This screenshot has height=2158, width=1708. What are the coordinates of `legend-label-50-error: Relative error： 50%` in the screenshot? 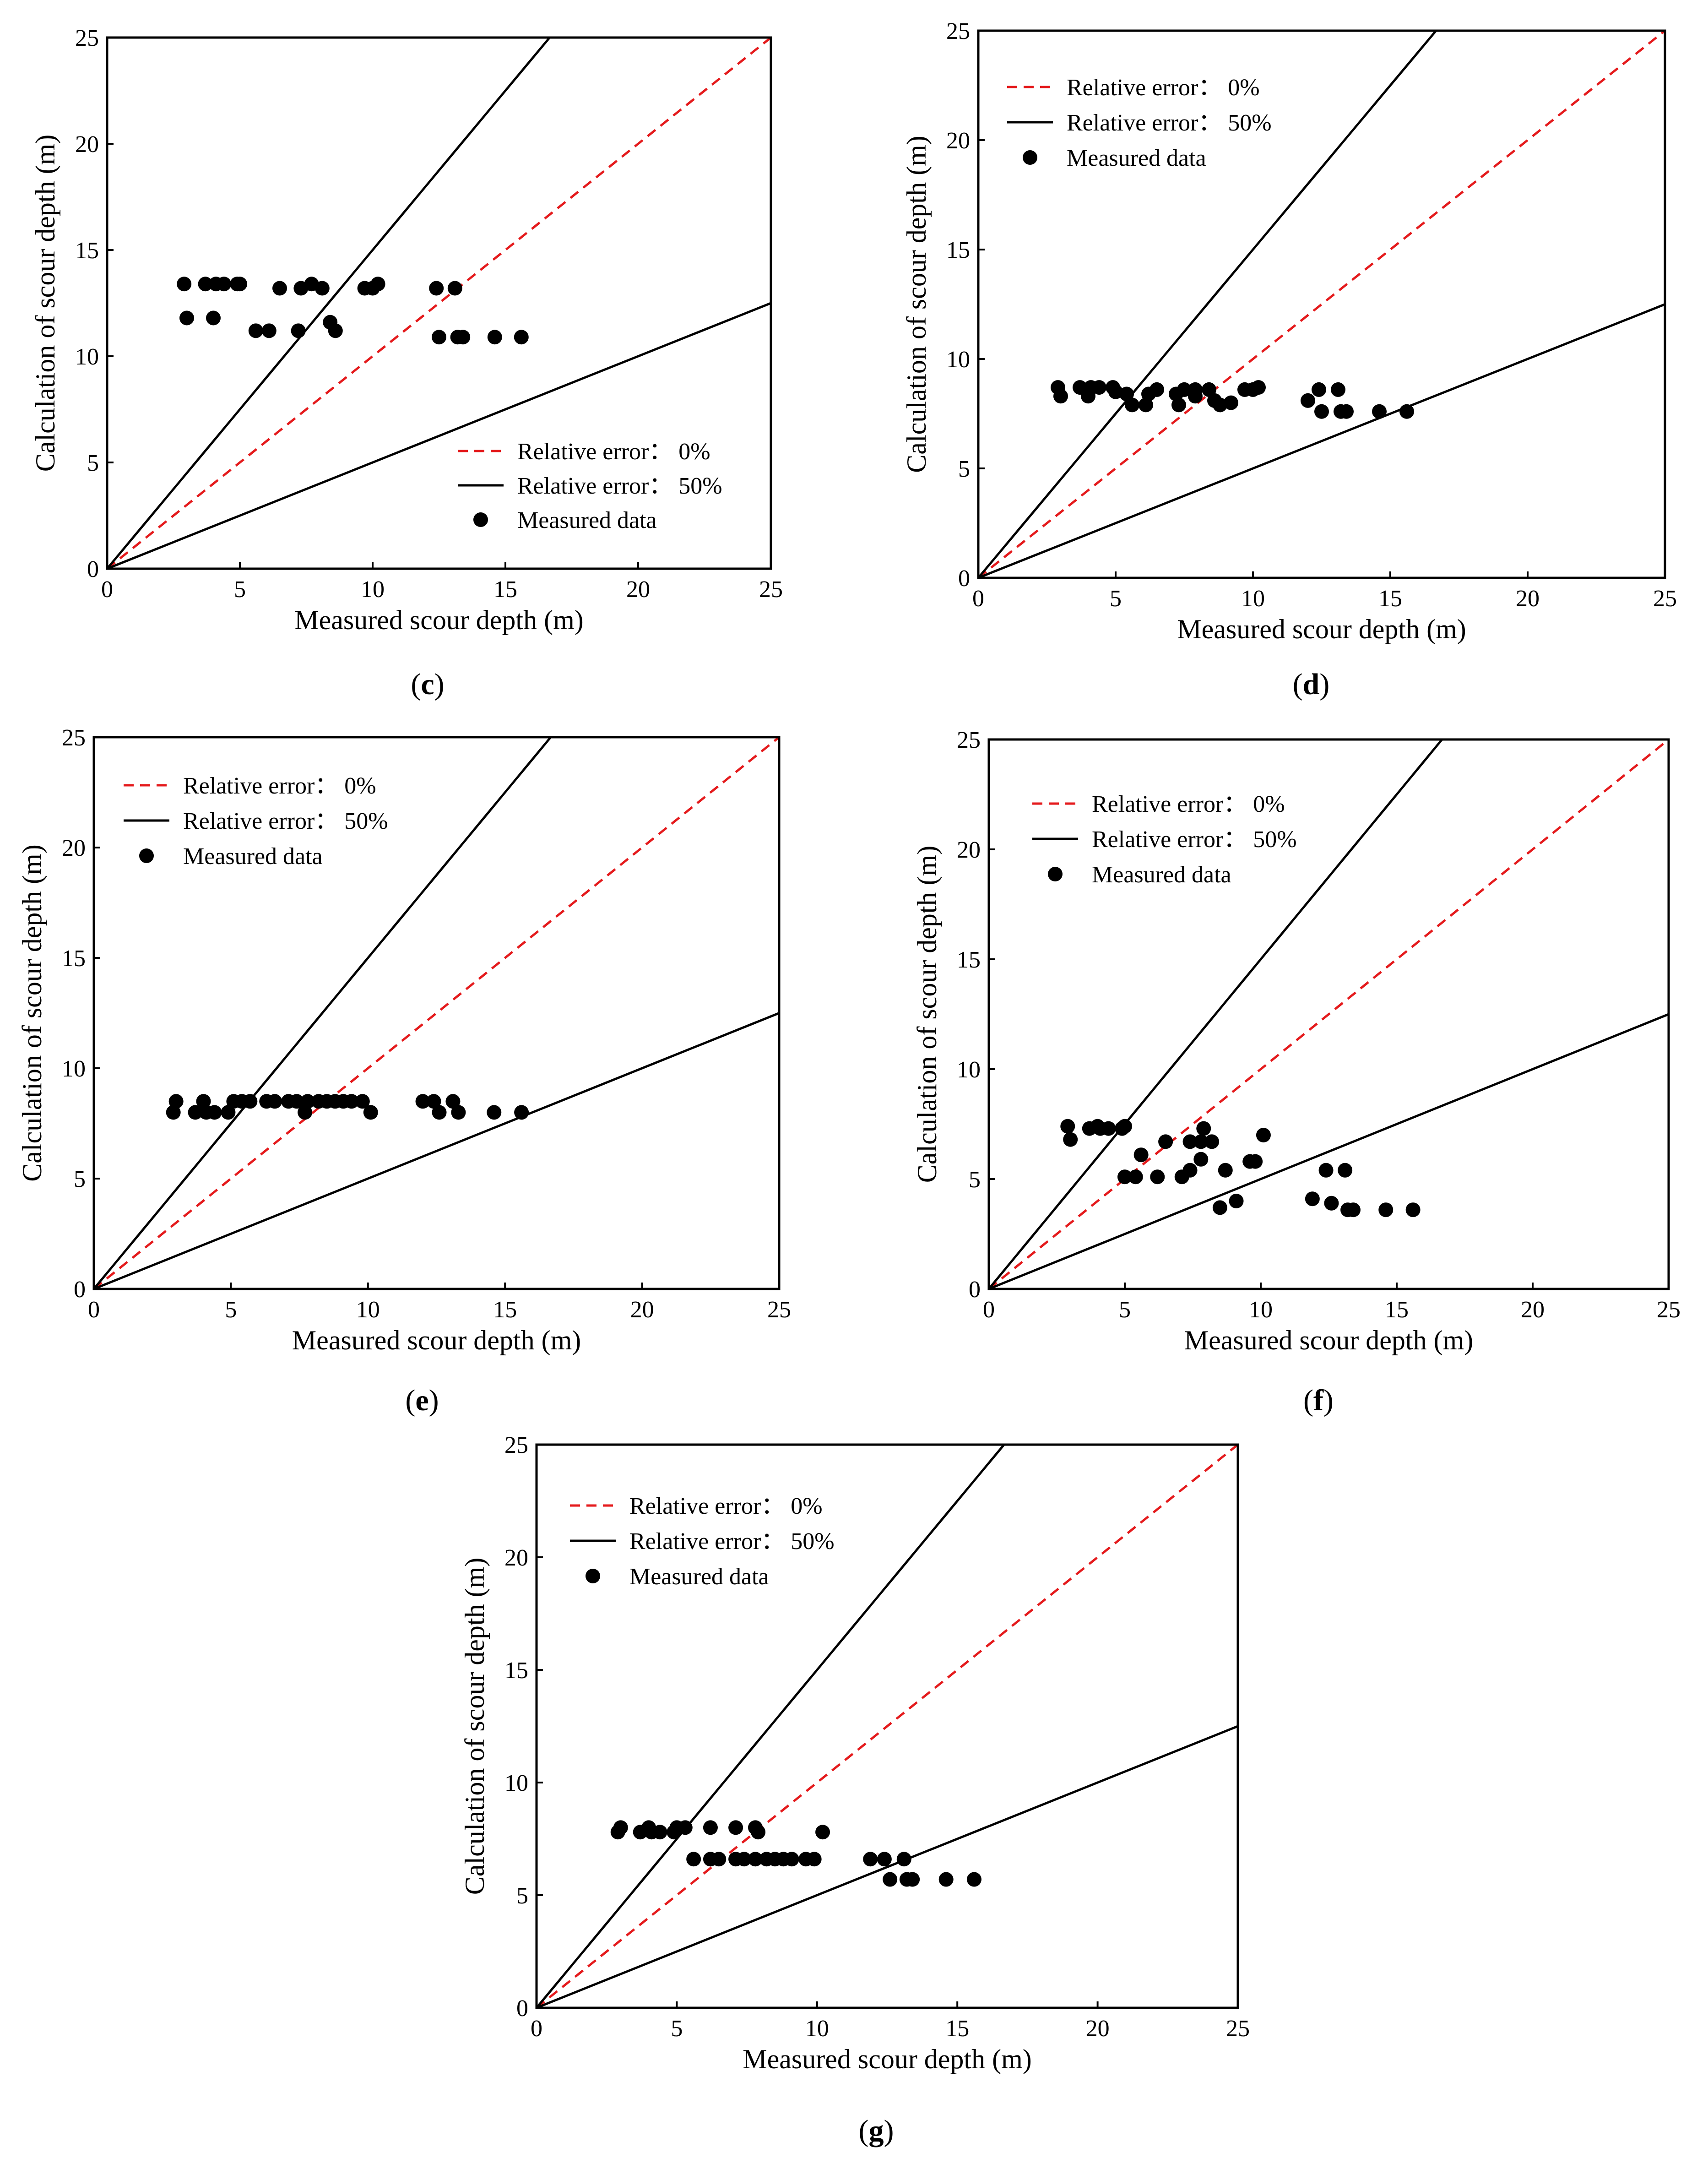 It's located at (619, 486).